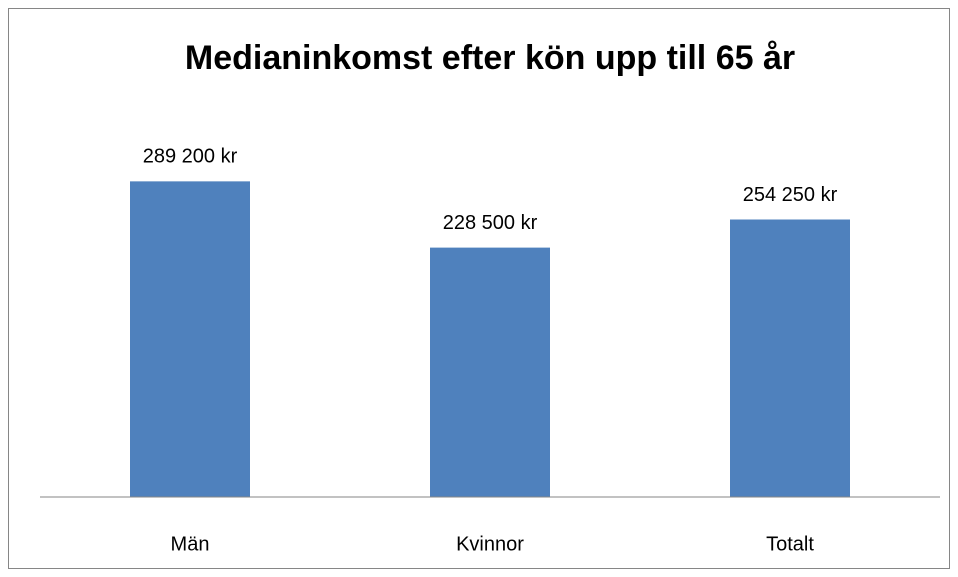 This screenshot has width=958, height=577. I want to click on x-tick-label: Kvinnor, so click(490, 544).